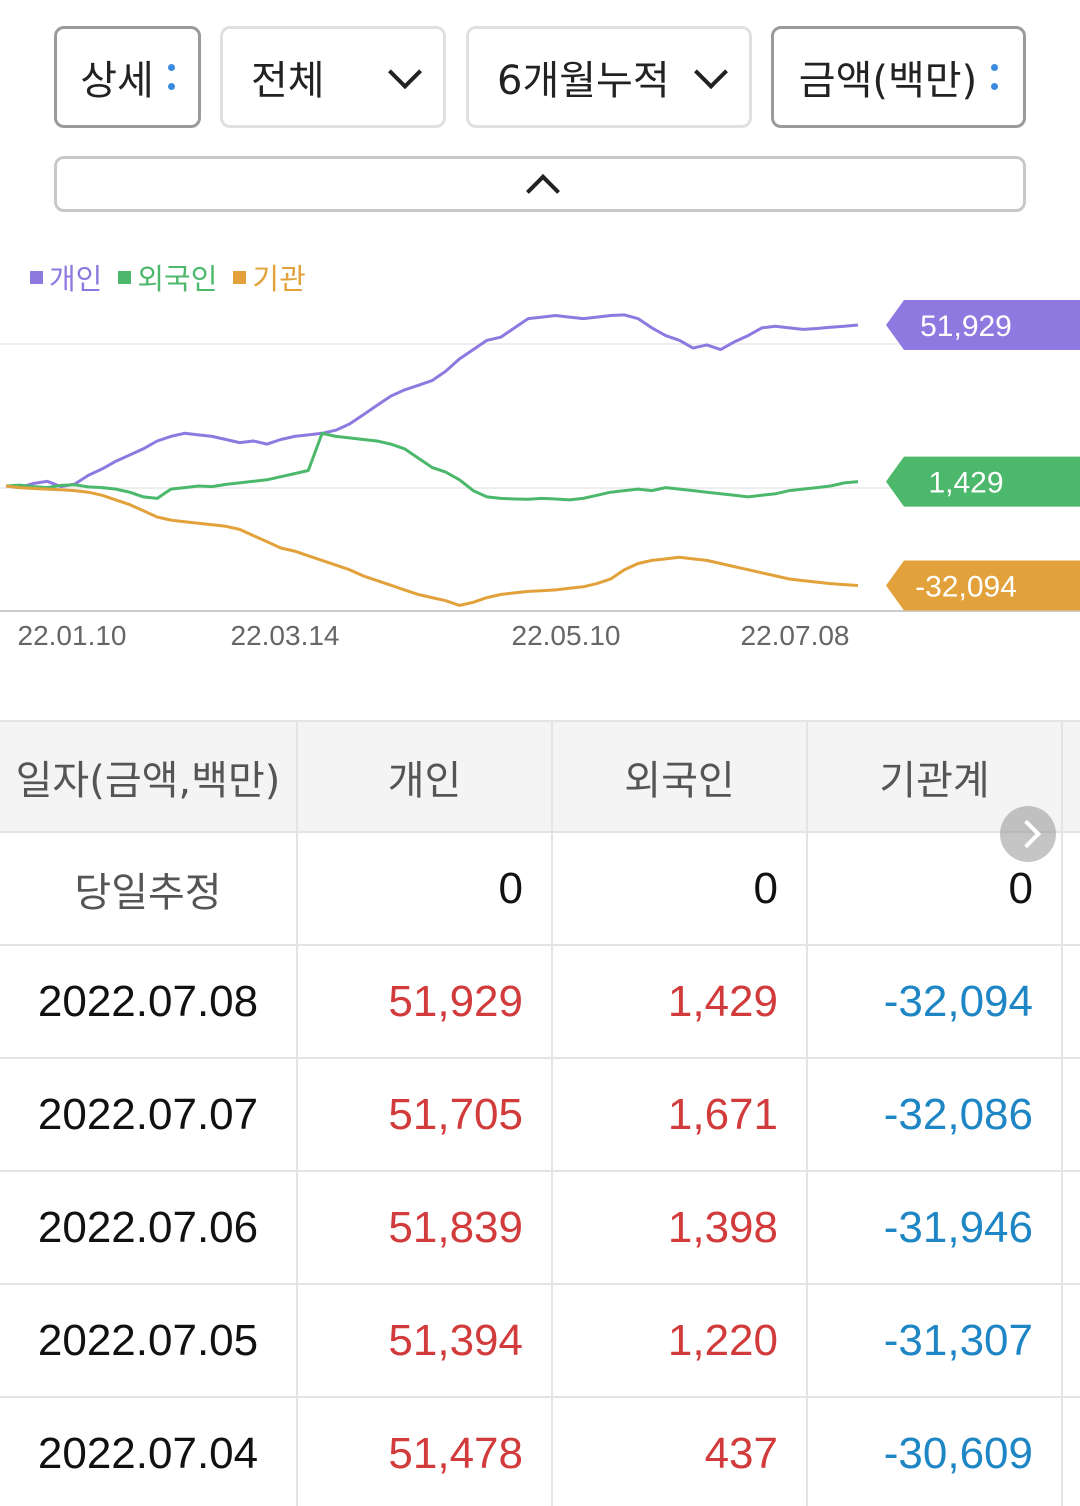 This screenshot has height=1506, width=1080. What do you see at coordinates (425, 1227) in the screenshot?
I see `cell-individual: 51,839` at bounding box center [425, 1227].